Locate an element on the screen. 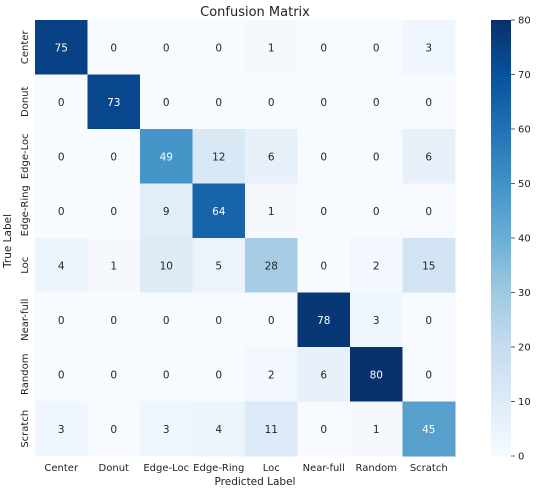  cell-value-label: 1 is located at coordinates (271, 212).